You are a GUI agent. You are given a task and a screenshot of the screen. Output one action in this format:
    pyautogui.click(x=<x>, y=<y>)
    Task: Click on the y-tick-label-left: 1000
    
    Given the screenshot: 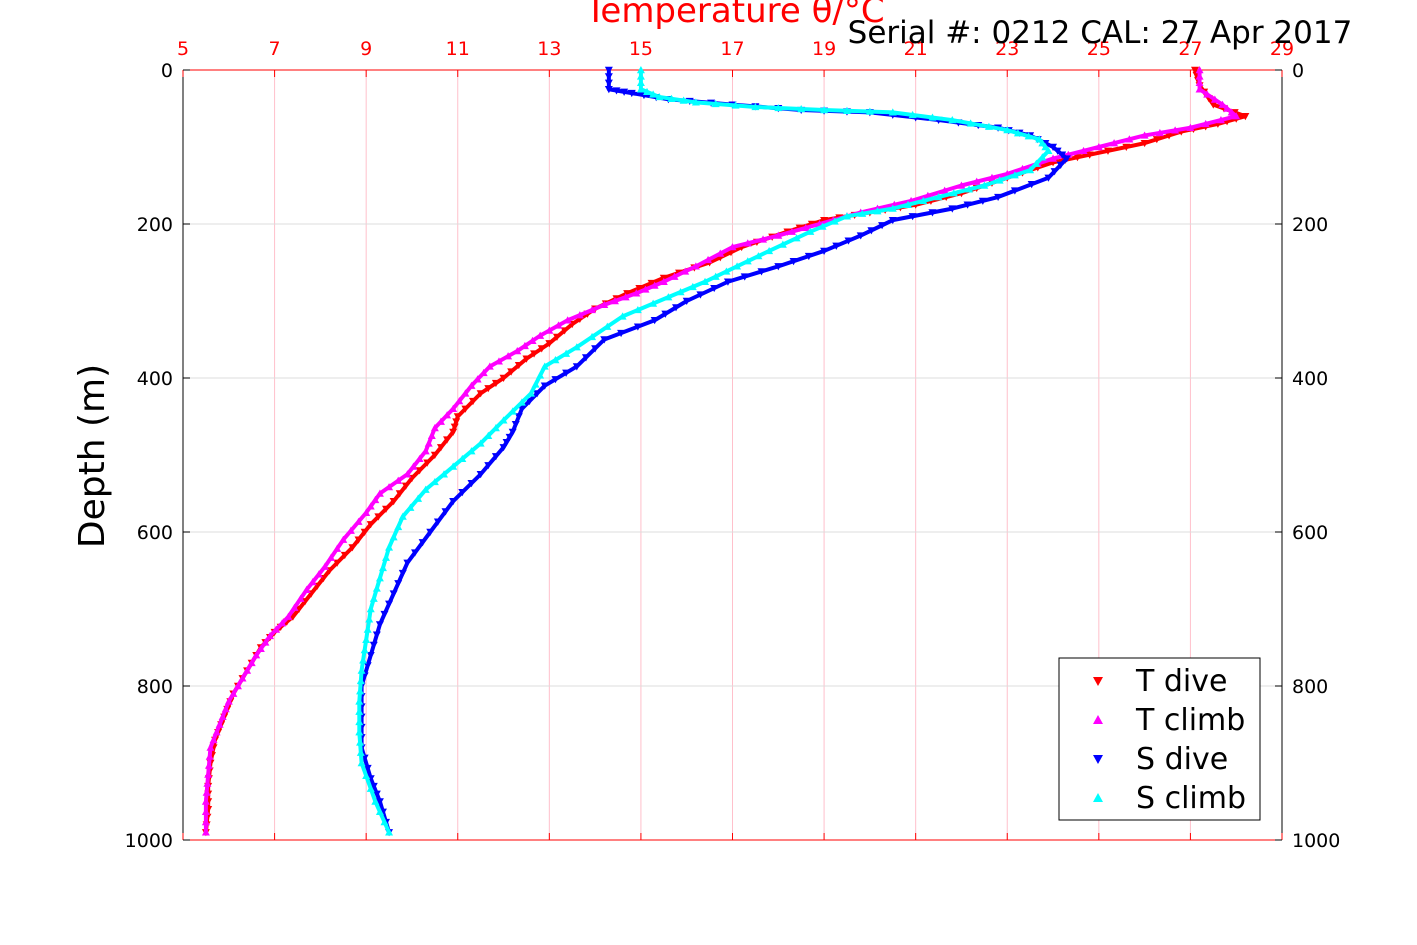 What is the action you would take?
    pyautogui.click(x=149, y=841)
    